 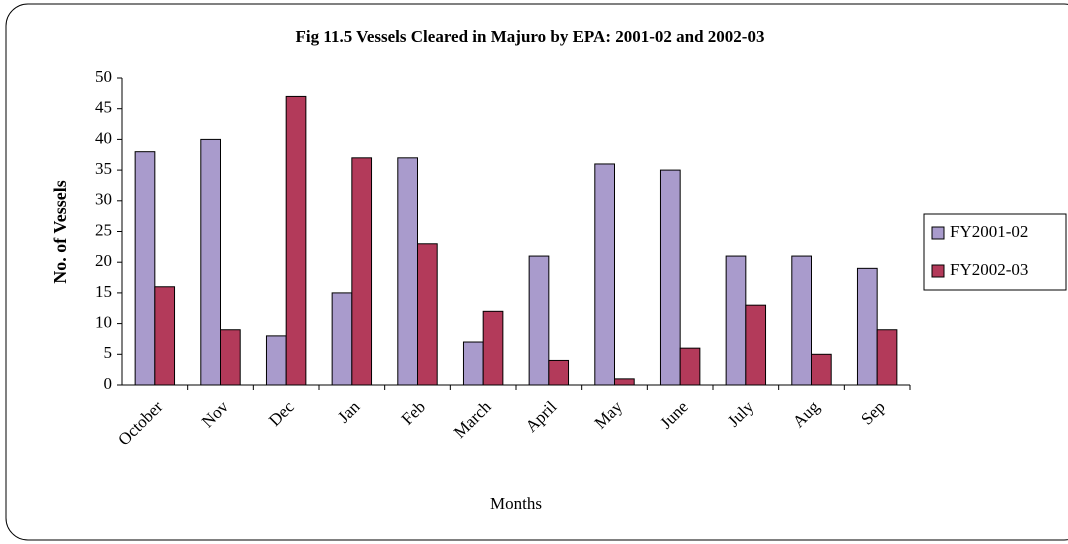 I want to click on x-tick-label: Jan, so click(x=349, y=412).